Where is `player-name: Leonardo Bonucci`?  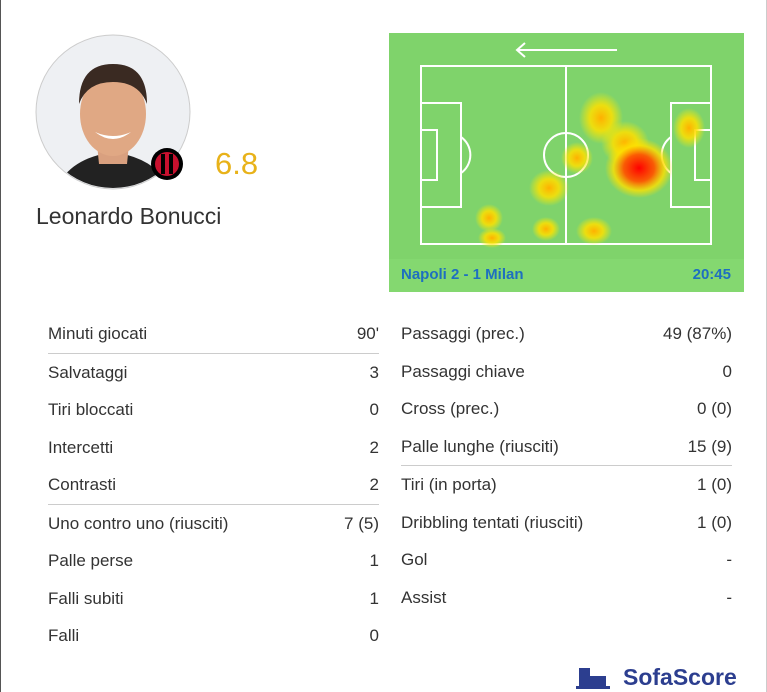 player-name: Leonardo Bonucci is located at coordinates (129, 216).